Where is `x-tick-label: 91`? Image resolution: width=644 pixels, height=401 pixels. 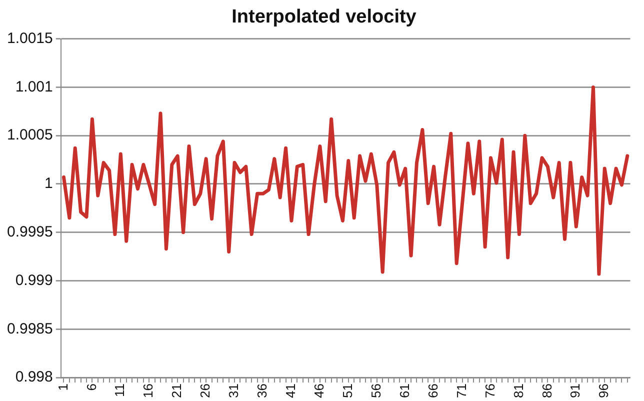 x-tick-label: 91 is located at coordinates (575, 391).